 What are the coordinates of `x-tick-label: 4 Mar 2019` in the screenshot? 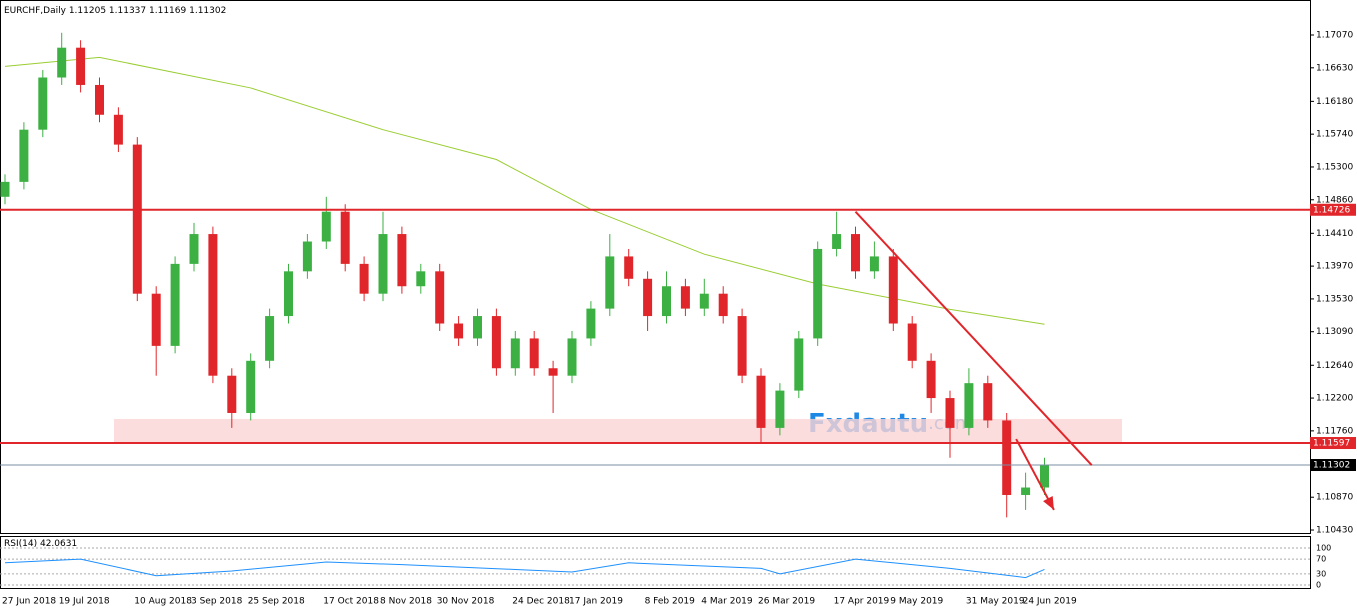 It's located at (727, 602).